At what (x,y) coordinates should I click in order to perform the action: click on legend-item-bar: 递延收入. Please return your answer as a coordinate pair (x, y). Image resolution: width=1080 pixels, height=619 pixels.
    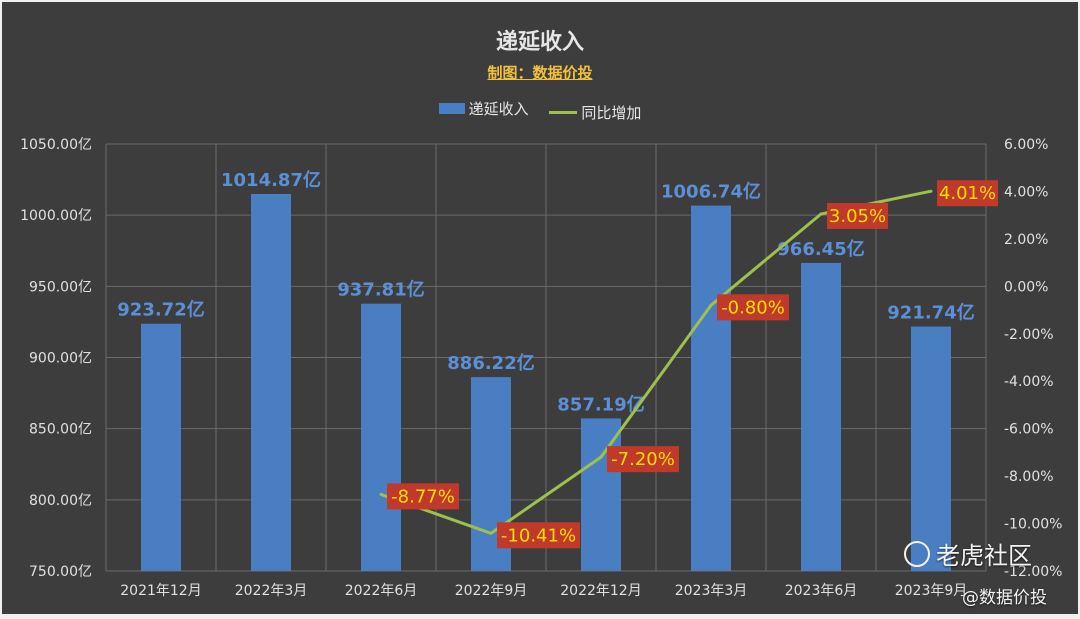
    Looking at the image, I should click on (483, 108).